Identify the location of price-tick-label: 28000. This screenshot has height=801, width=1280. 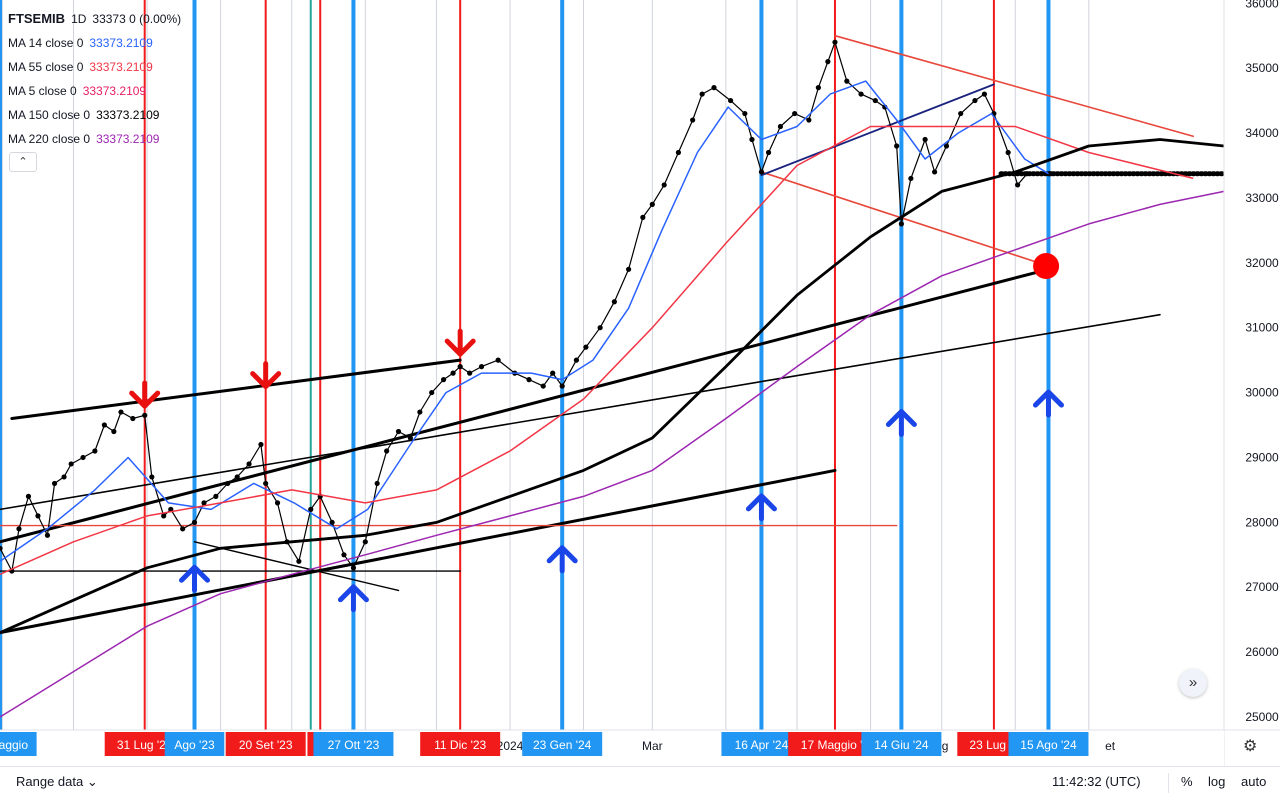
(1262, 522).